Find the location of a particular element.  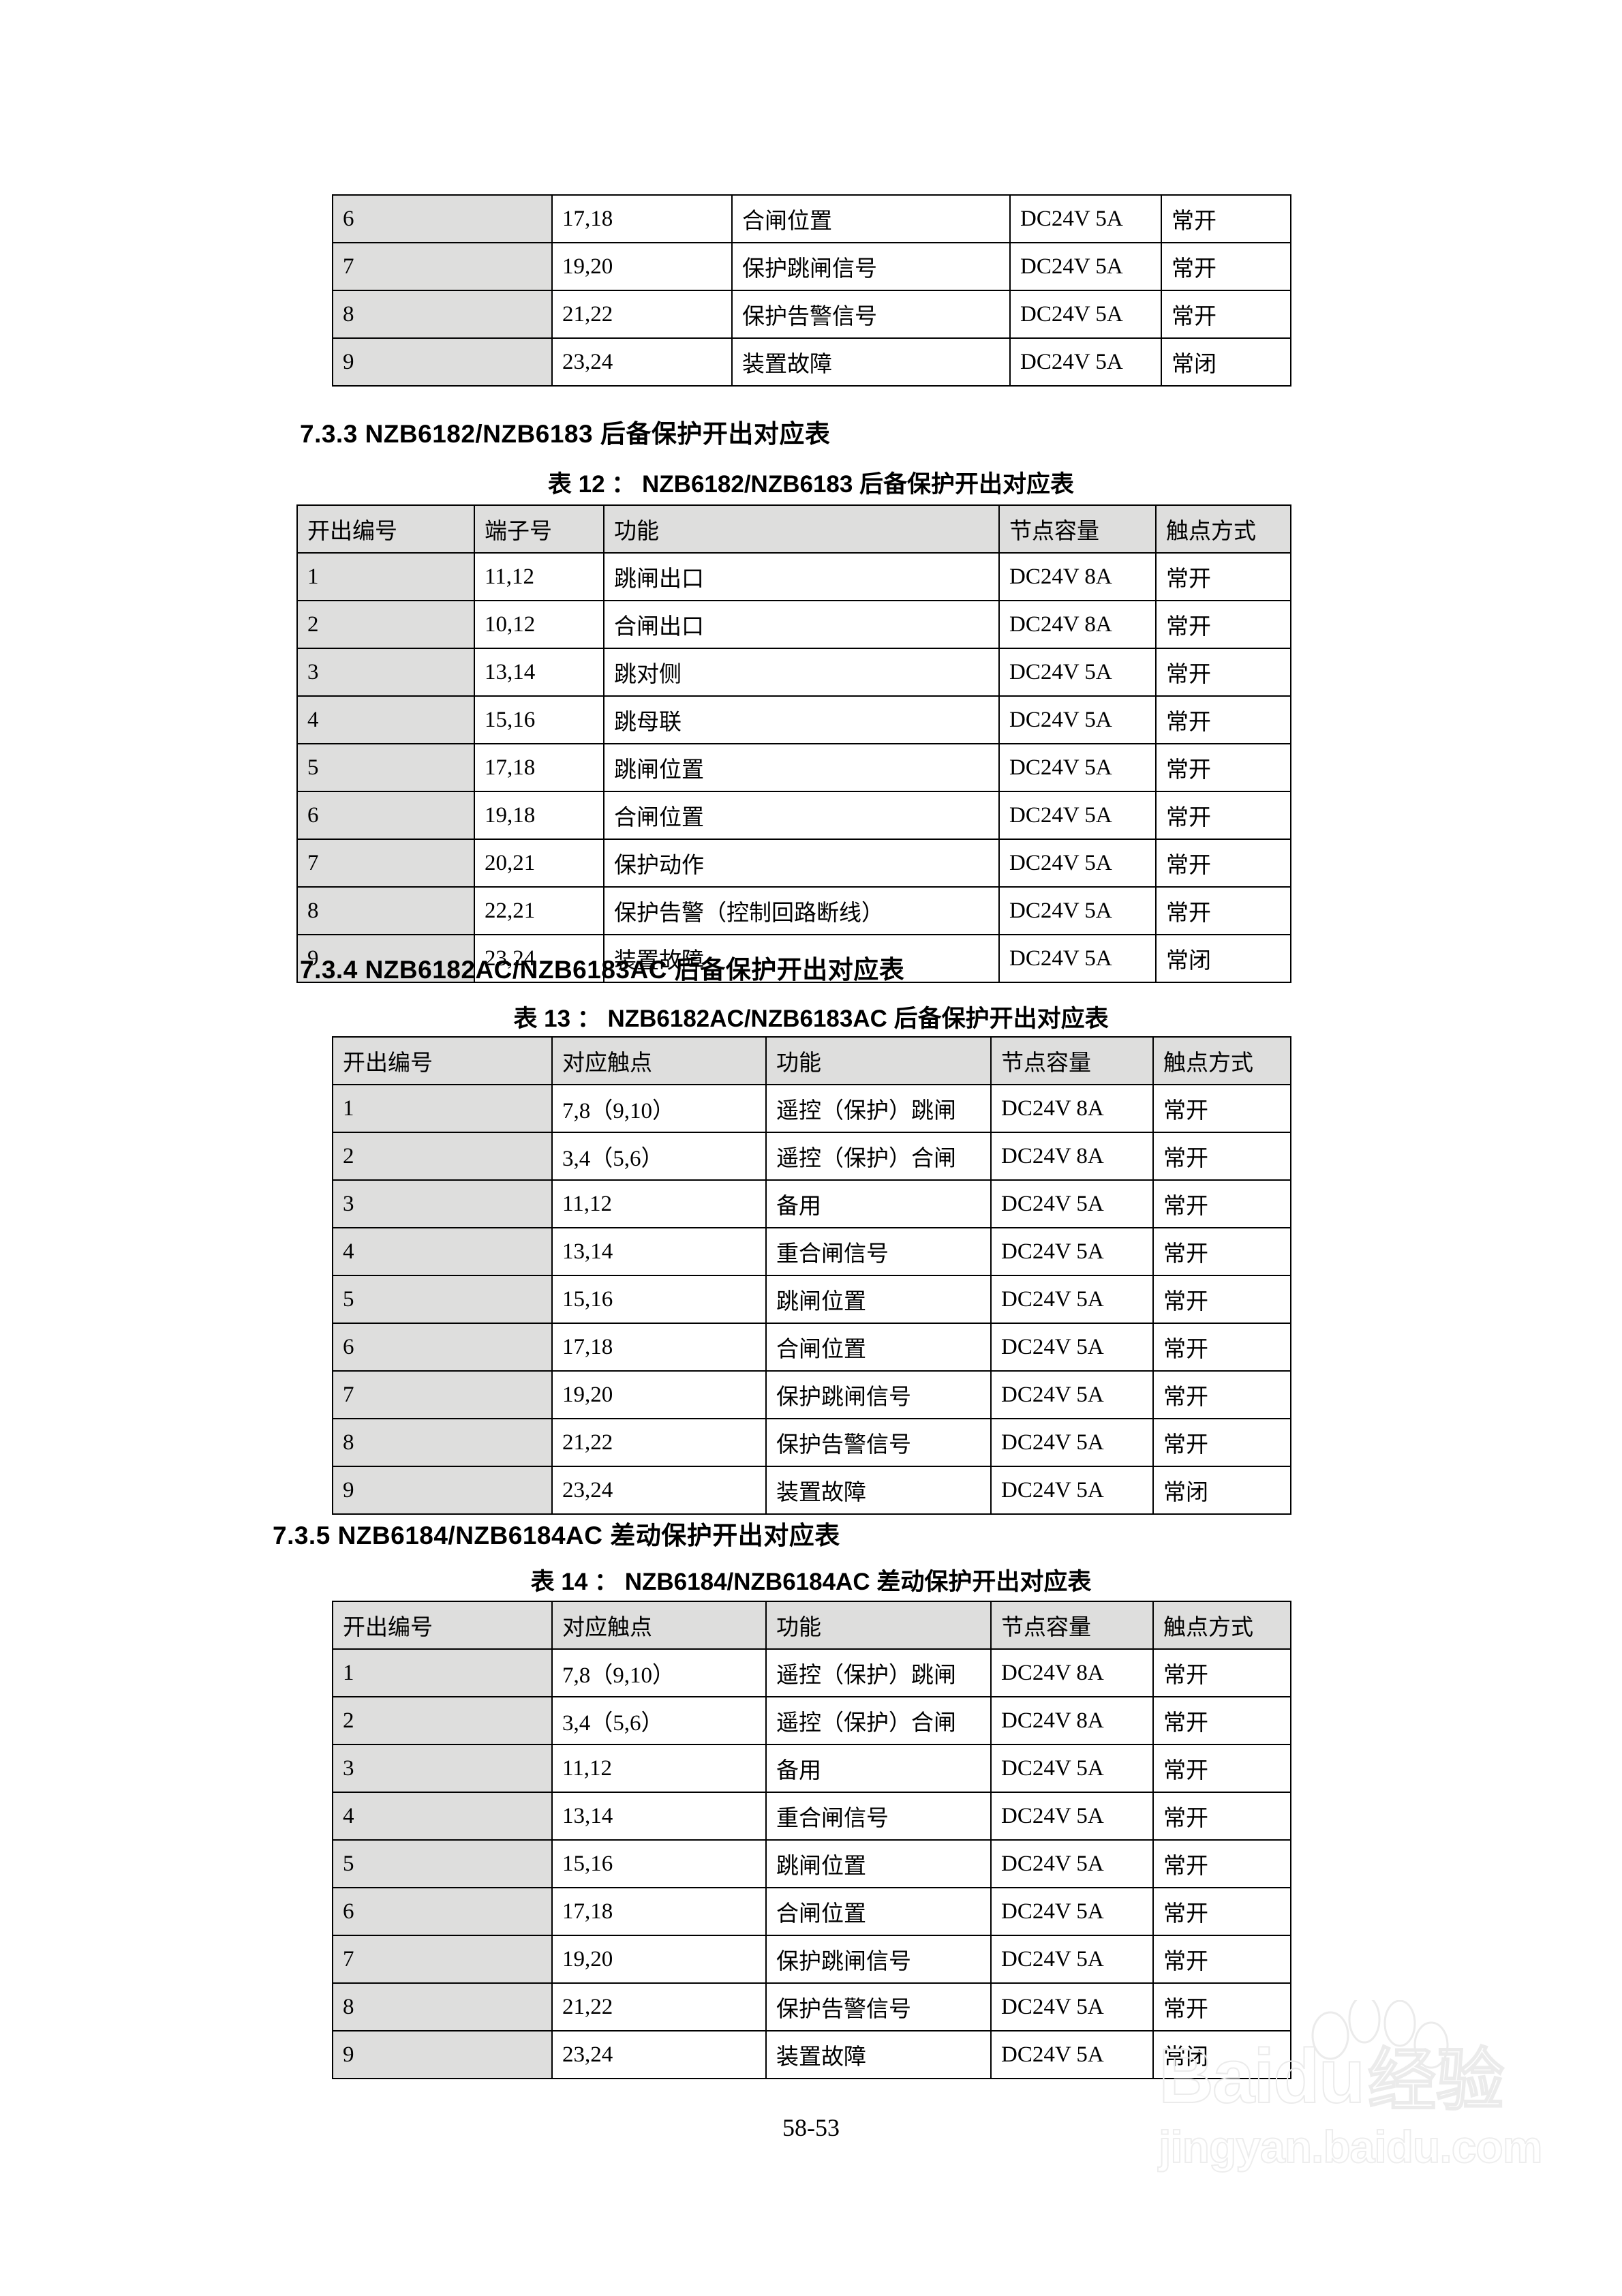

table-cell-1: 13,14 is located at coordinates (659, 1251).